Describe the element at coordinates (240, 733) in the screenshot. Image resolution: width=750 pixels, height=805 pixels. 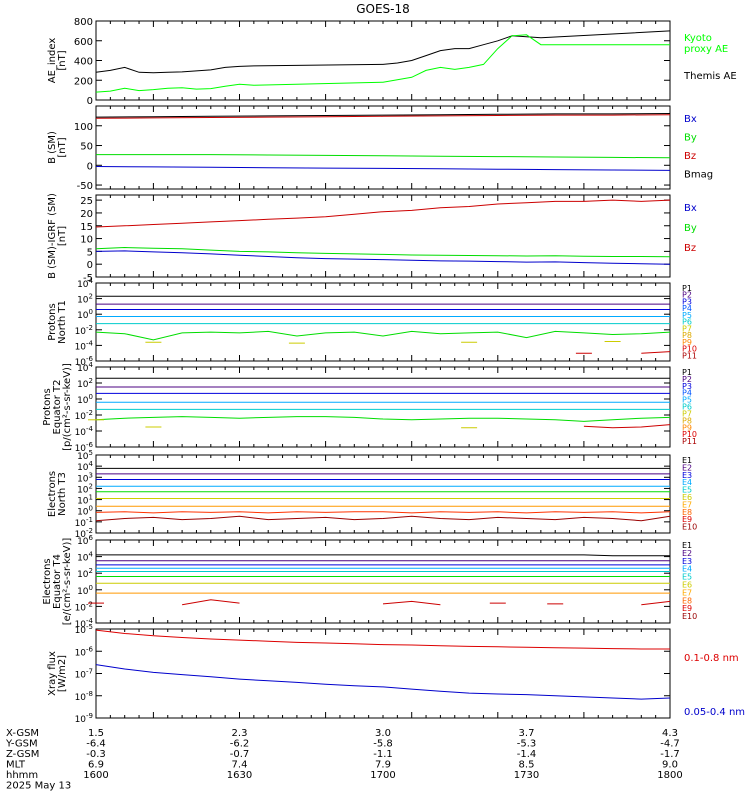
I see `footer-value: 2.3` at that location.